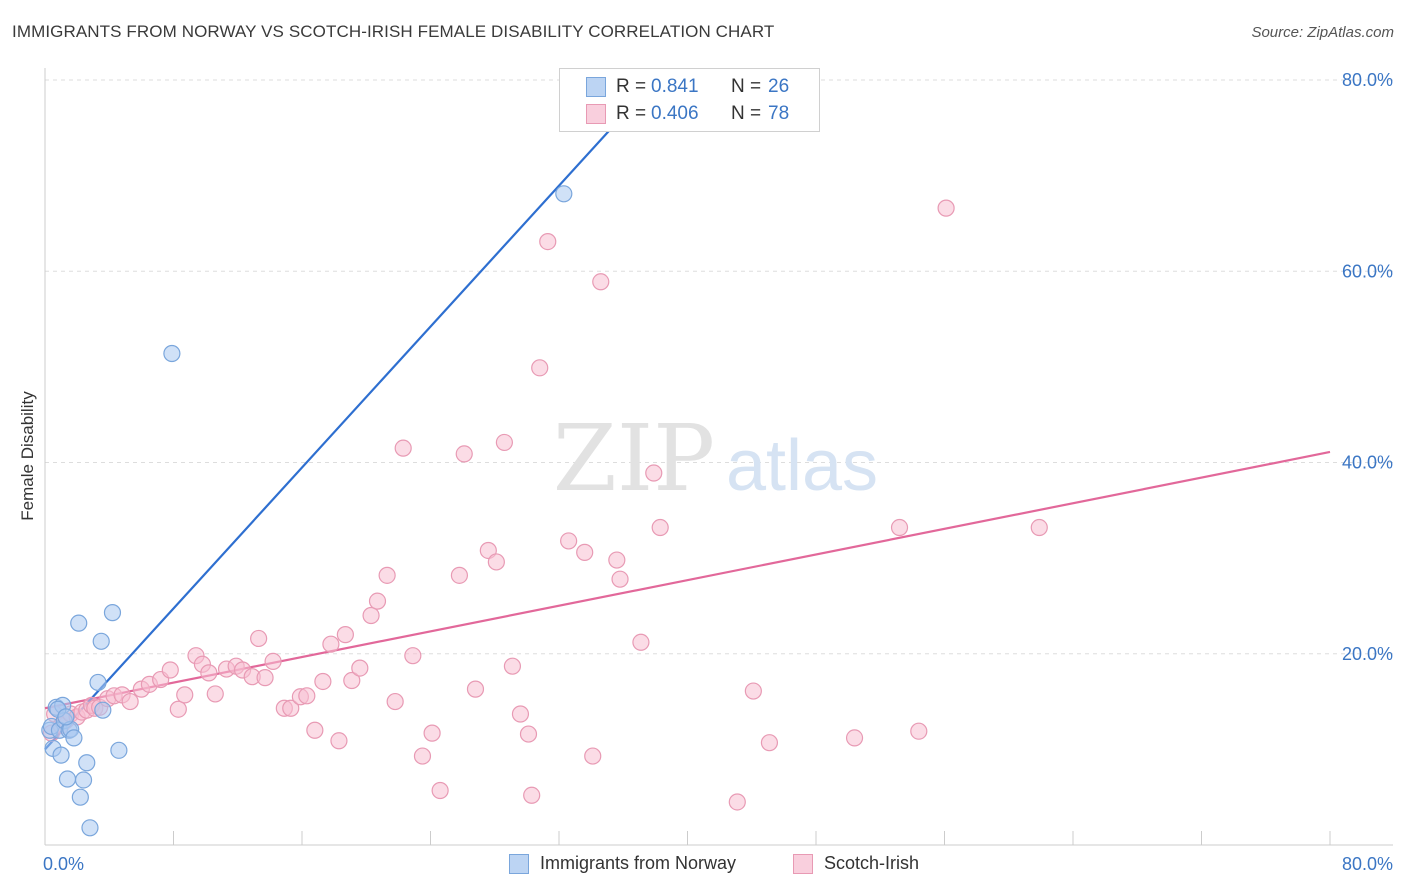  Describe the element at coordinates (872, 863) in the screenshot. I see `legend-label-scotch-irish: Scotch-Irish` at that location.